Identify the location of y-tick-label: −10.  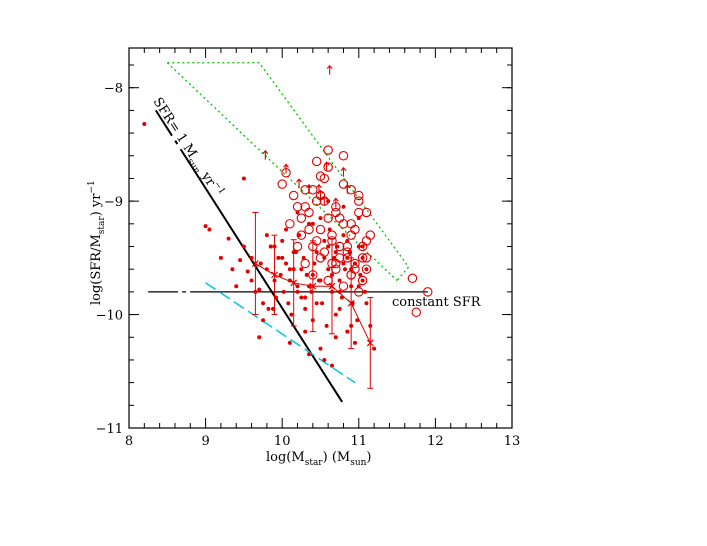
(109, 316).